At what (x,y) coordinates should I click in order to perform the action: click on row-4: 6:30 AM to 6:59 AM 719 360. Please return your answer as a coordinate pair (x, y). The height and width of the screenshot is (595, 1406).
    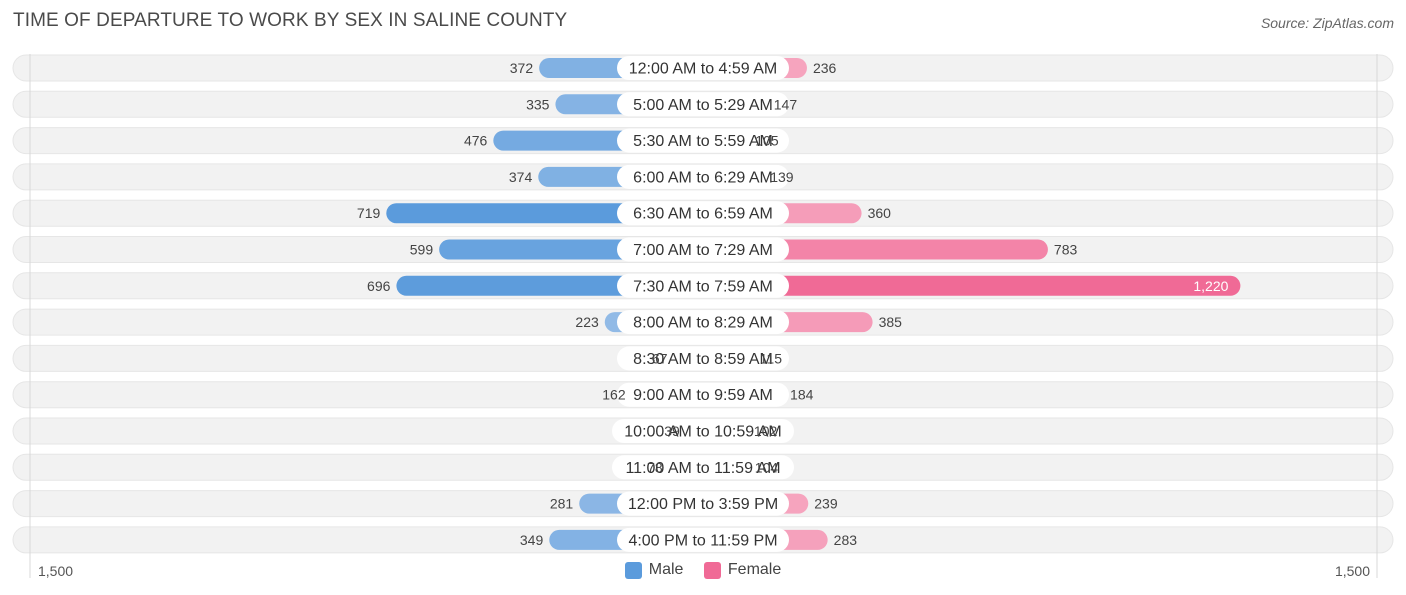
    Looking at the image, I should click on (703, 213).